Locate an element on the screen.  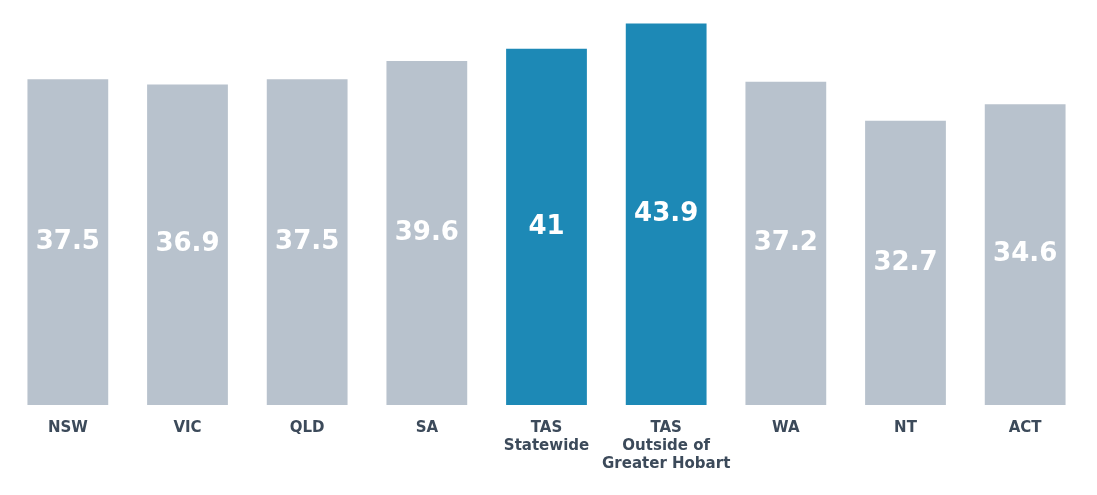
data-label: 39.6 is located at coordinates (426, 230).